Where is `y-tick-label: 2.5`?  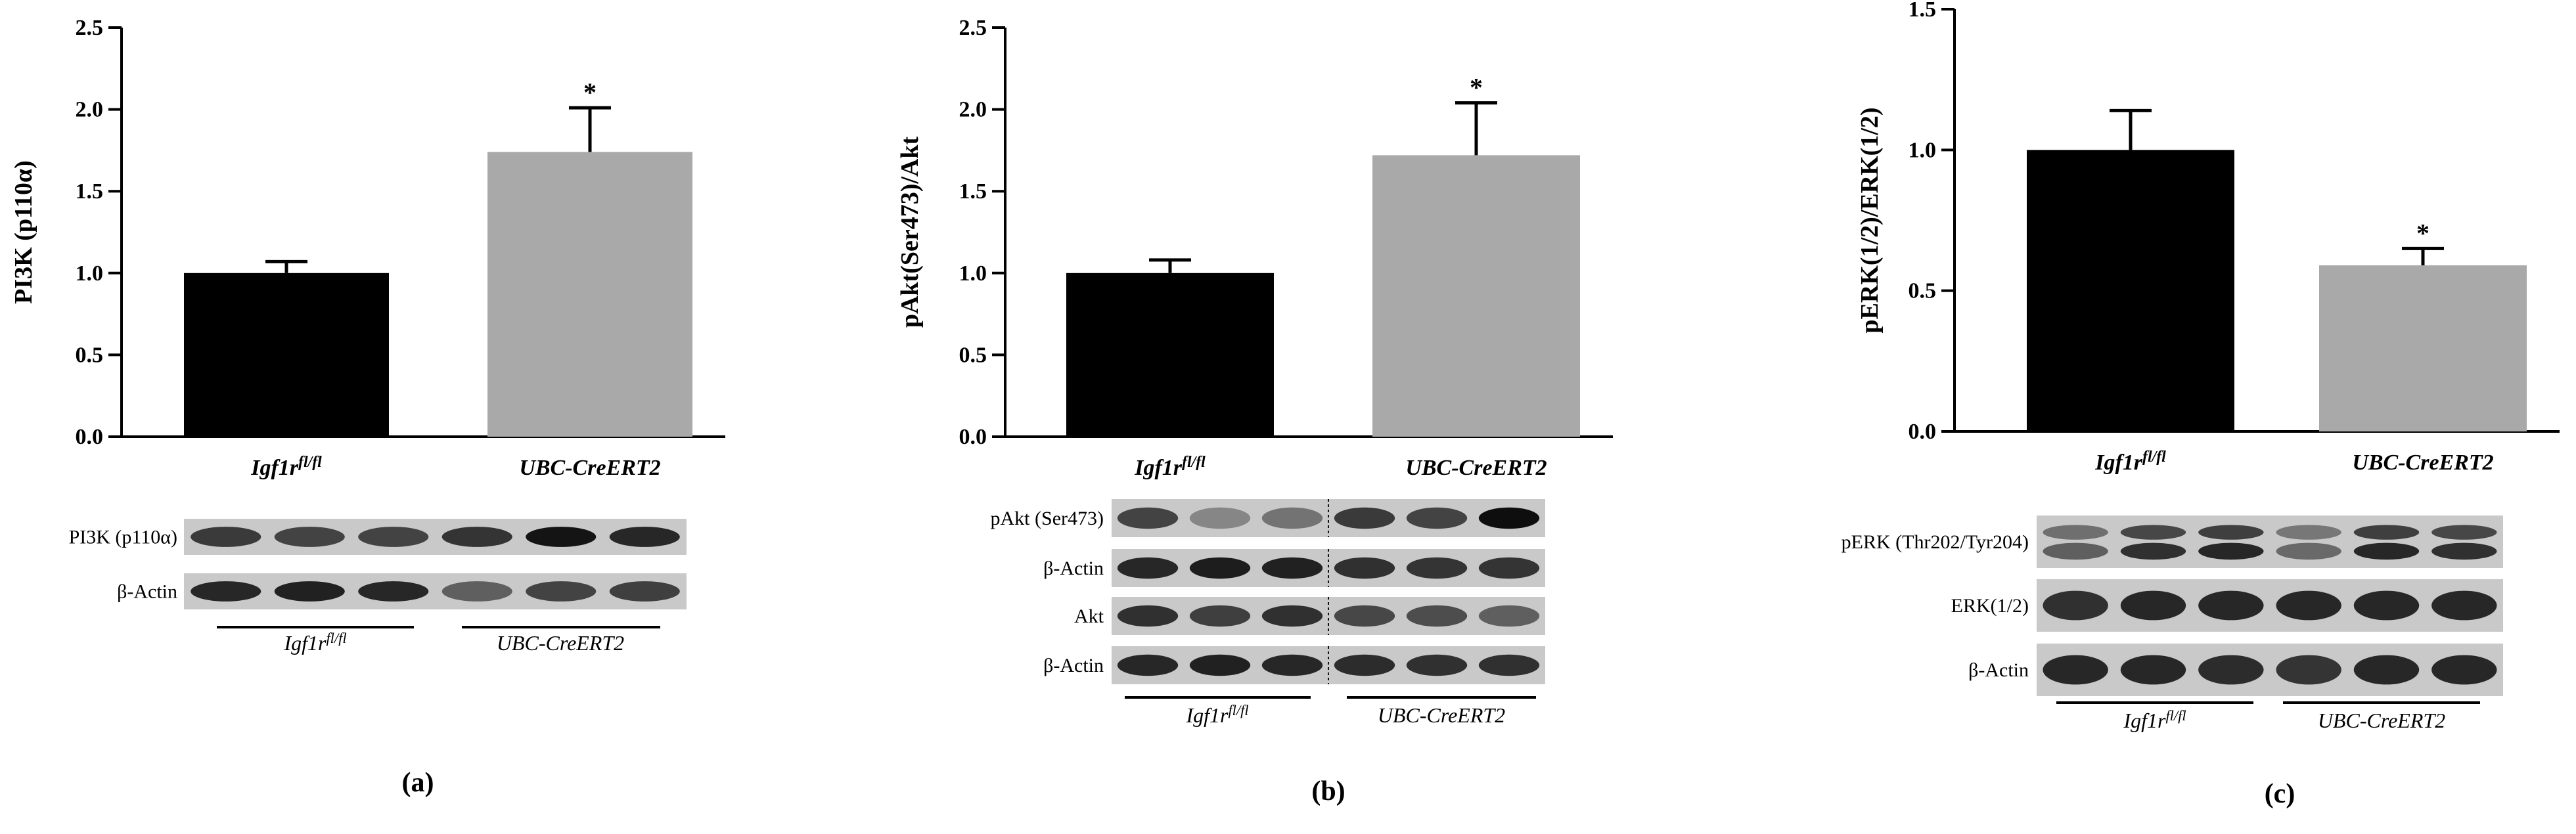
y-tick-label: 2.5 is located at coordinates (973, 28).